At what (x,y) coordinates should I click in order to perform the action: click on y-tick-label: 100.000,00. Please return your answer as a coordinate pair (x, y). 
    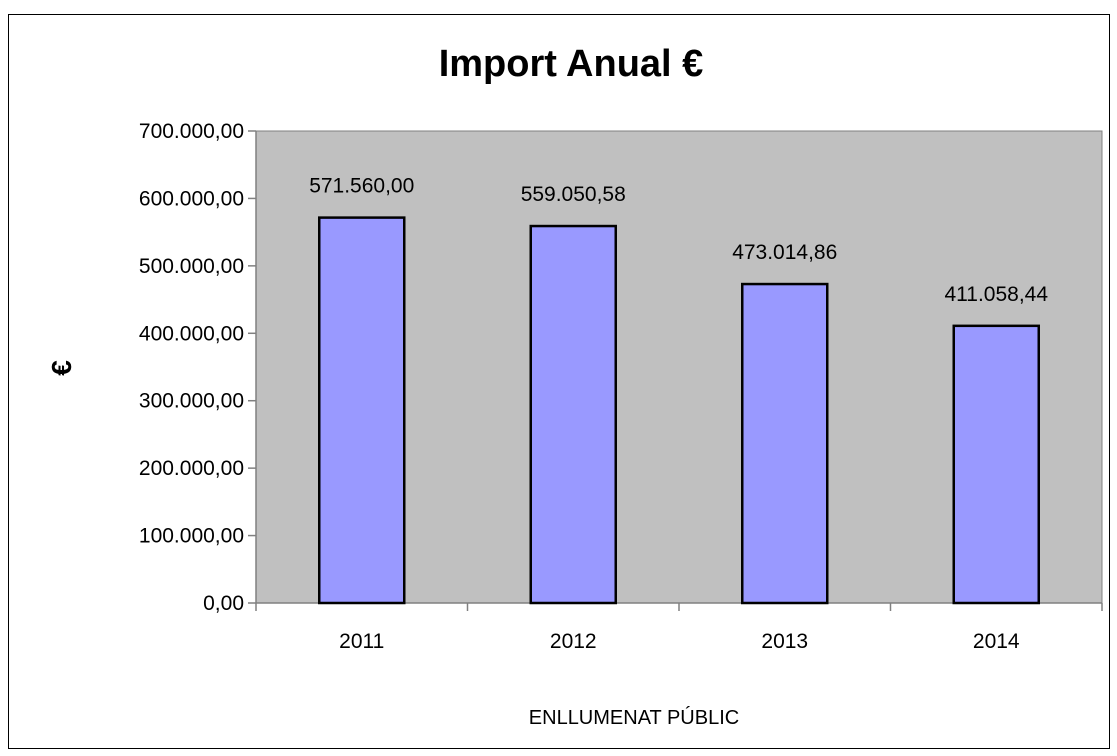
    Looking at the image, I should click on (191, 536).